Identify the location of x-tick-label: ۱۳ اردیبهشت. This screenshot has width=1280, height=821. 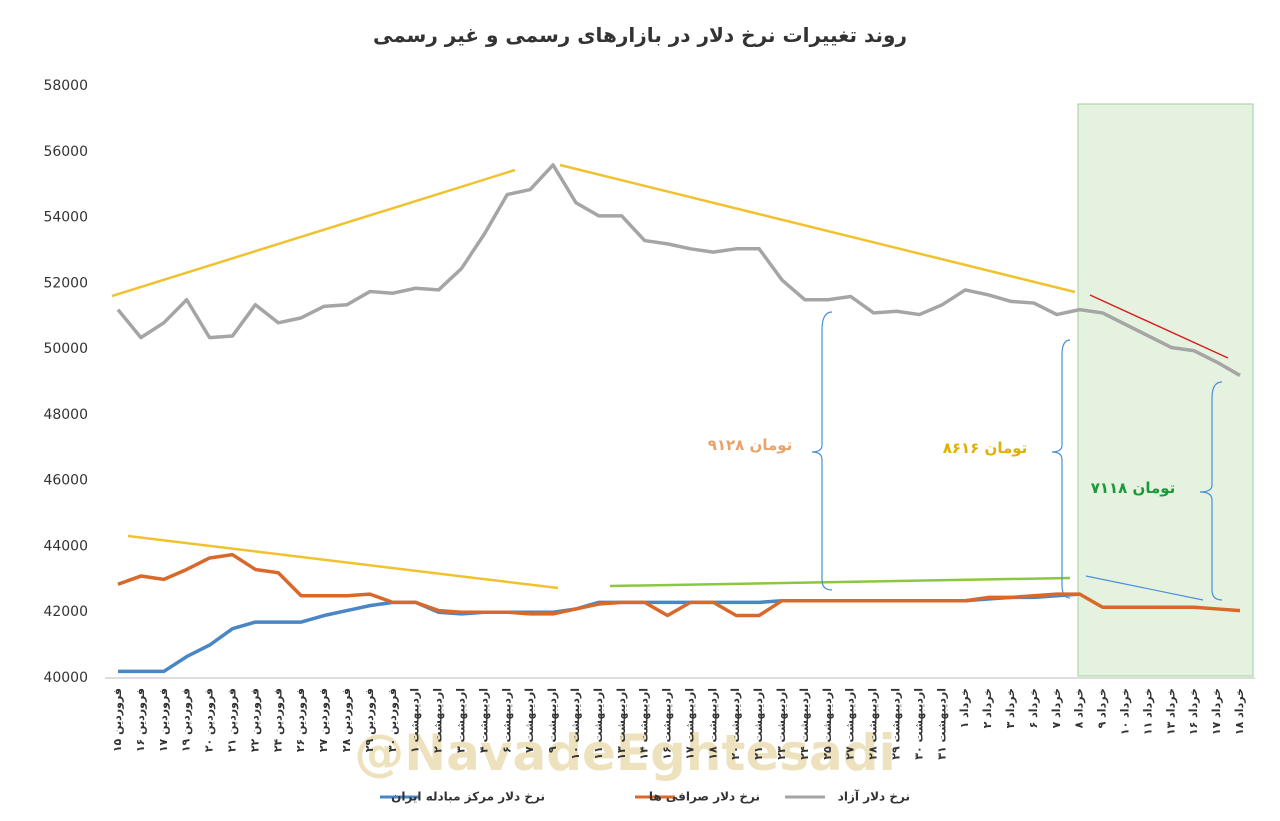
(621, 724).